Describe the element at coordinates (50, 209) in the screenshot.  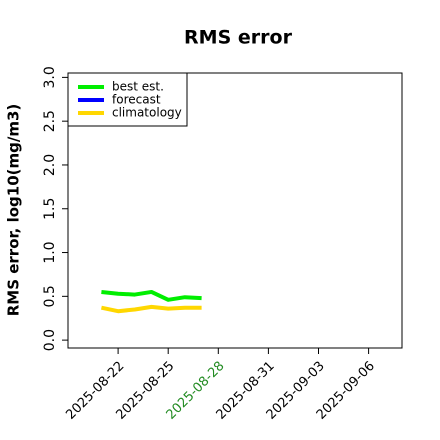
I see `y-tick-label: 1.5` at that location.